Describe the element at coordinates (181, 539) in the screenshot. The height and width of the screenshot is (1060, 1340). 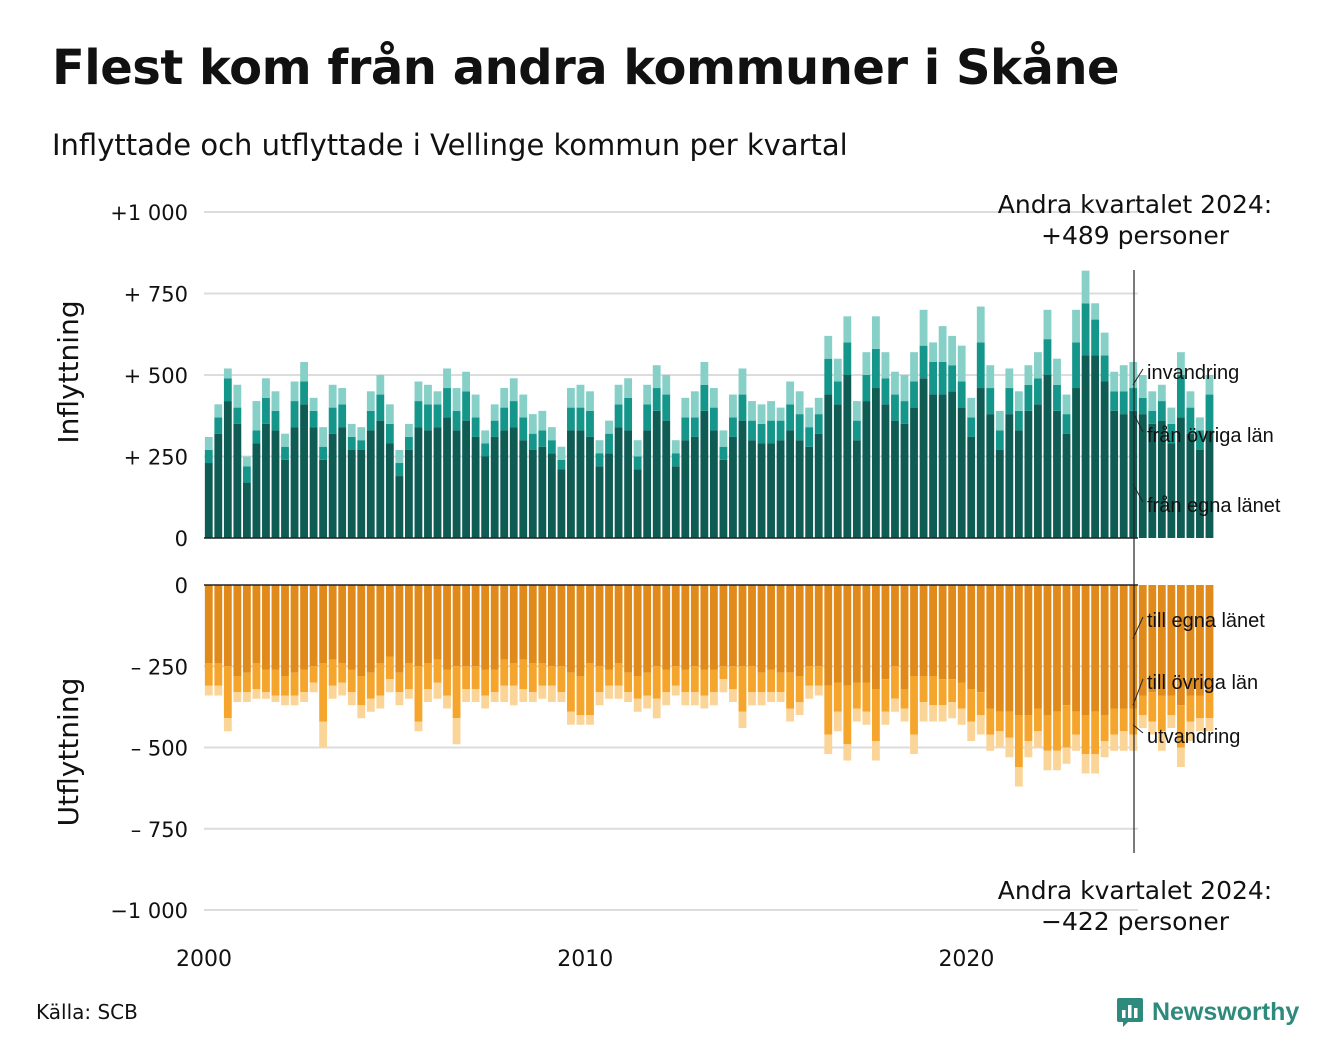
I see `y-tick-label: 0` at that location.